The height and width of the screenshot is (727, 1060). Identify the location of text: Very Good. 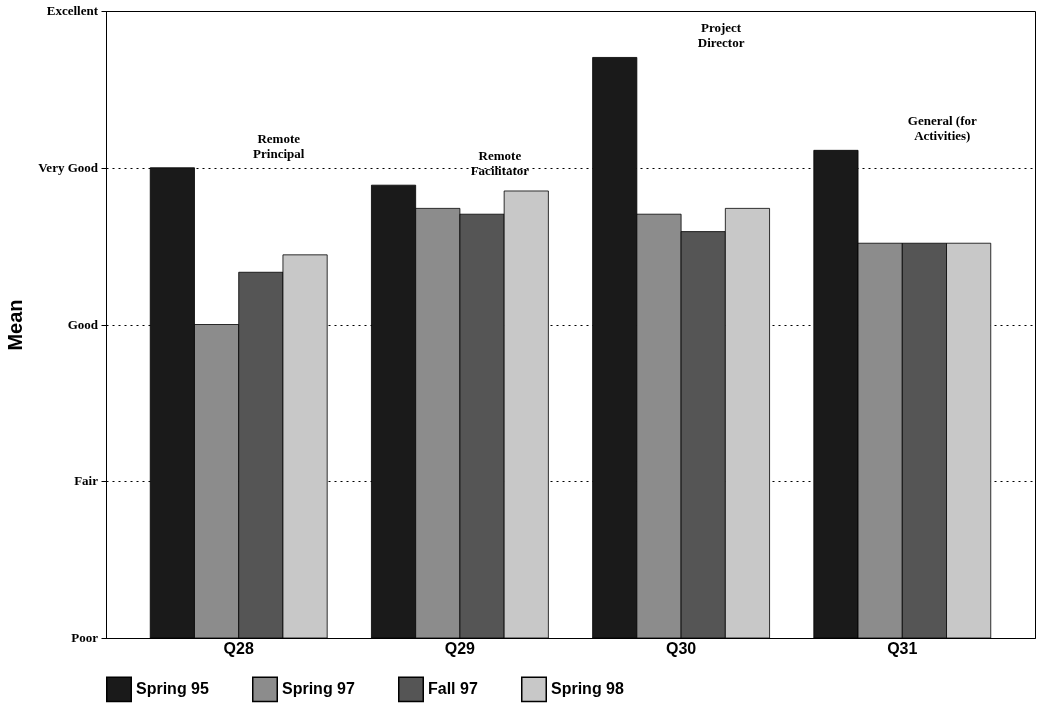
(68, 167).